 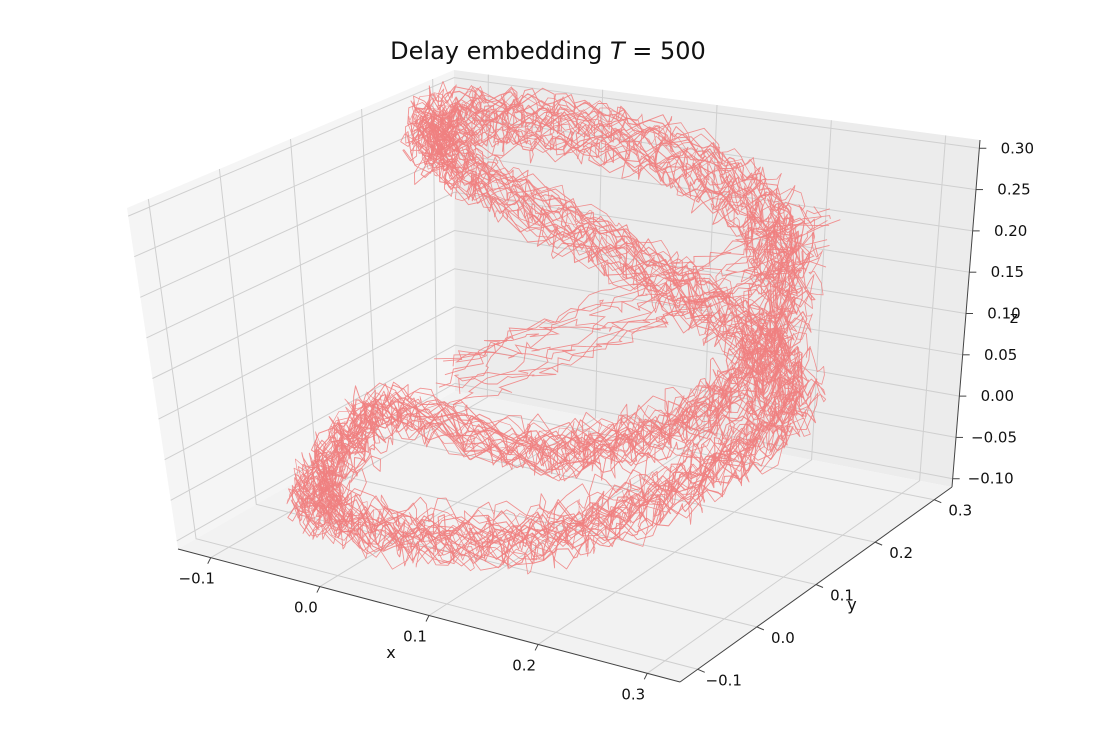 I want to click on x-tick-label: 0.0, so click(x=306, y=608).